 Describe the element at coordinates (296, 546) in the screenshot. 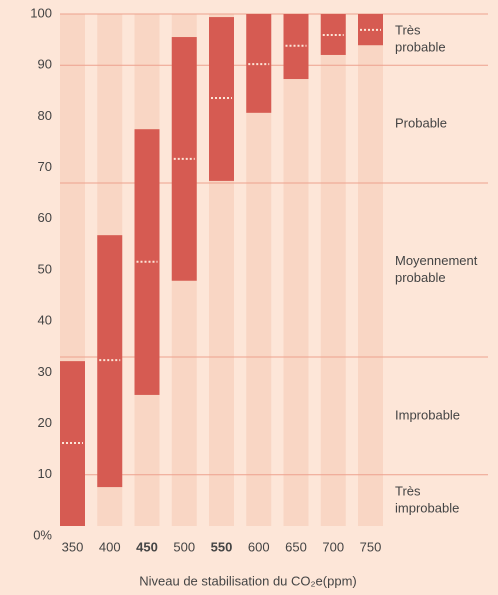

I see `x-tick-label: 650` at that location.